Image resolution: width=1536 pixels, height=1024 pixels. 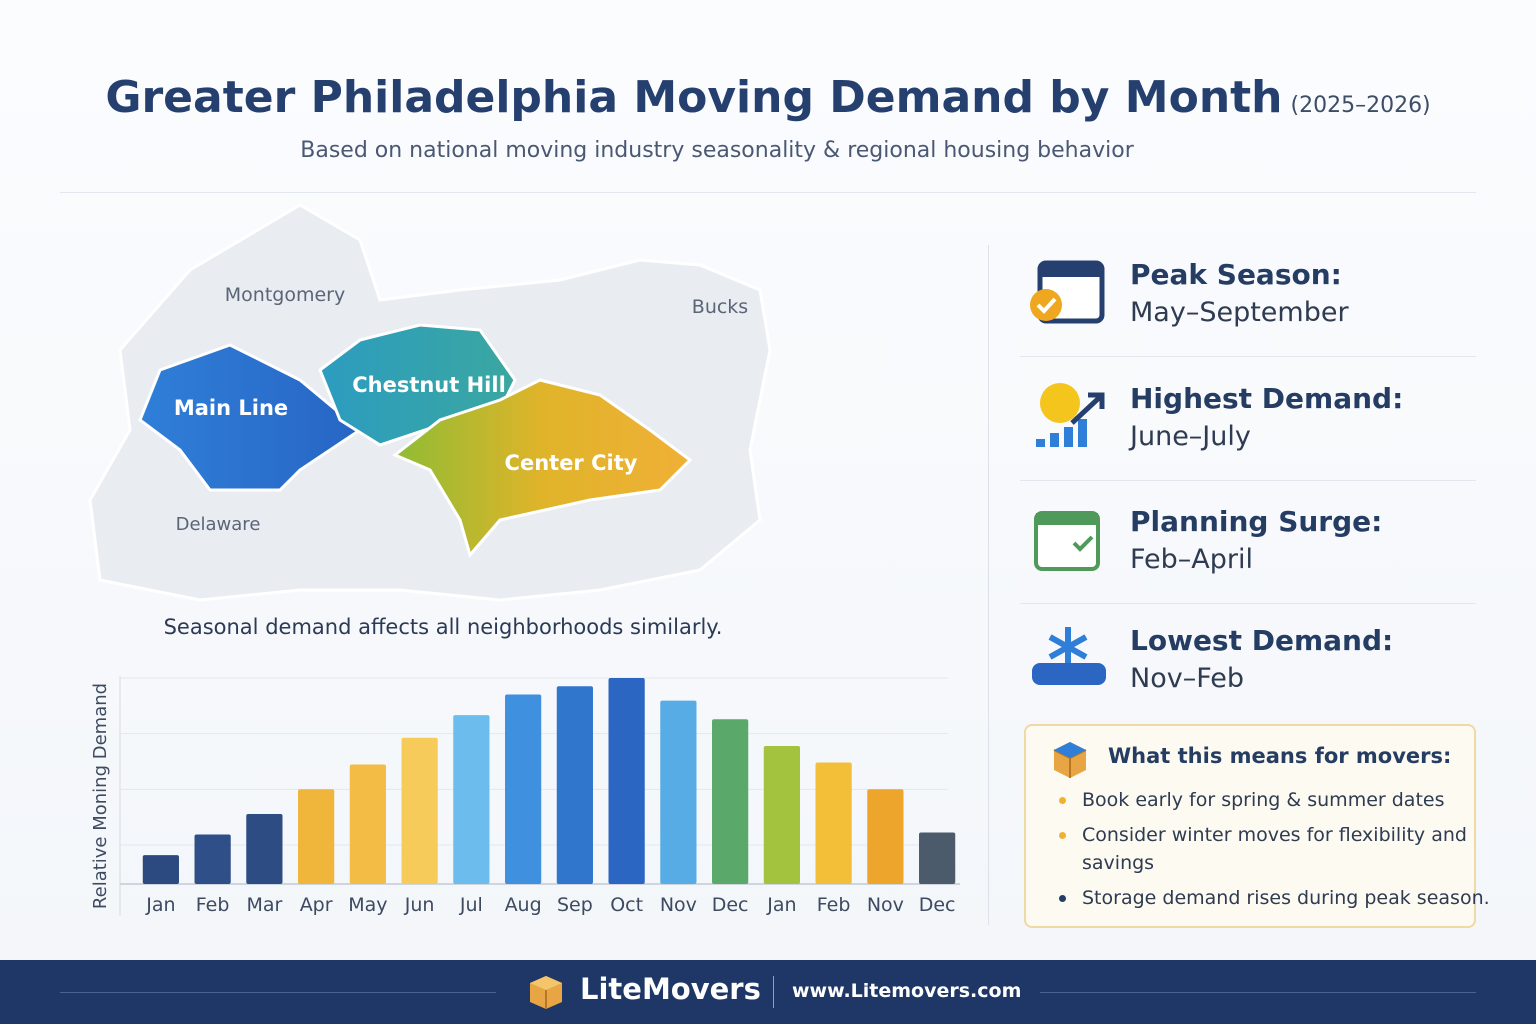 What do you see at coordinates (1275, 800) in the screenshot?
I see `bullet: Book early for spring & summer dates` at bounding box center [1275, 800].